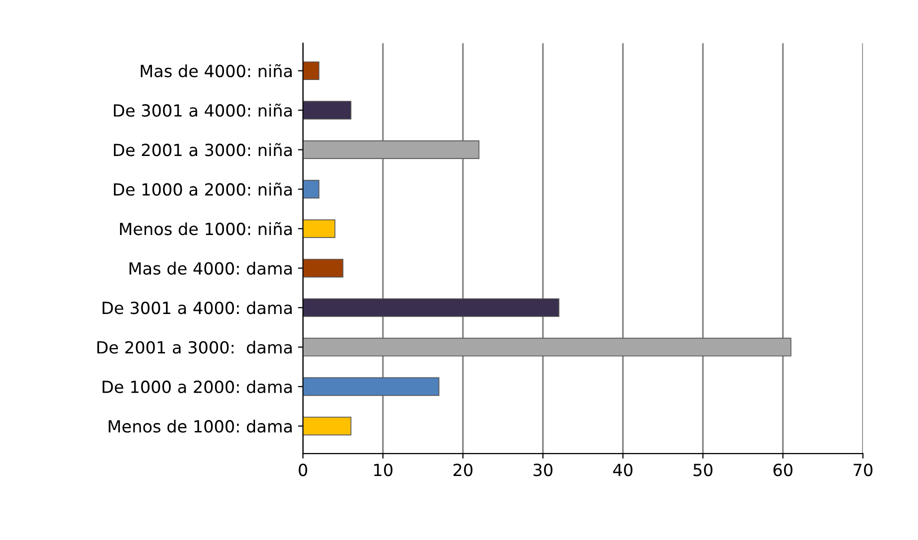 This screenshot has height=540, width=918. Describe the element at coordinates (194, 347) in the screenshot. I see `y-tick-label: De 2001 a 3000: dama` at that location.